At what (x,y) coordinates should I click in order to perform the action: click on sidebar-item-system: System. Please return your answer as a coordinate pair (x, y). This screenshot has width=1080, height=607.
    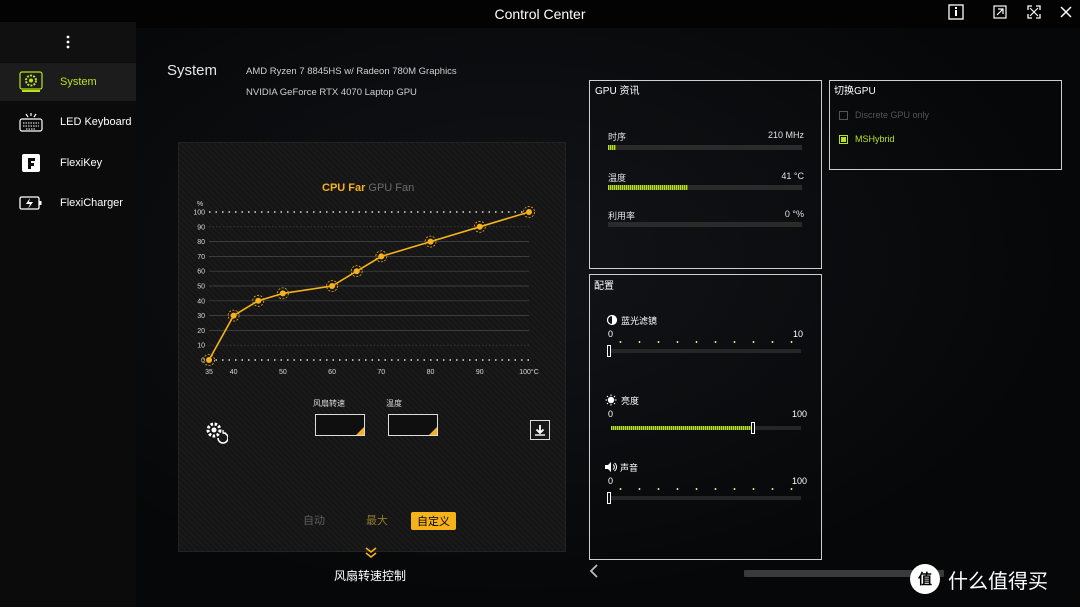
    Looking at the image, I should click on (68, 82).